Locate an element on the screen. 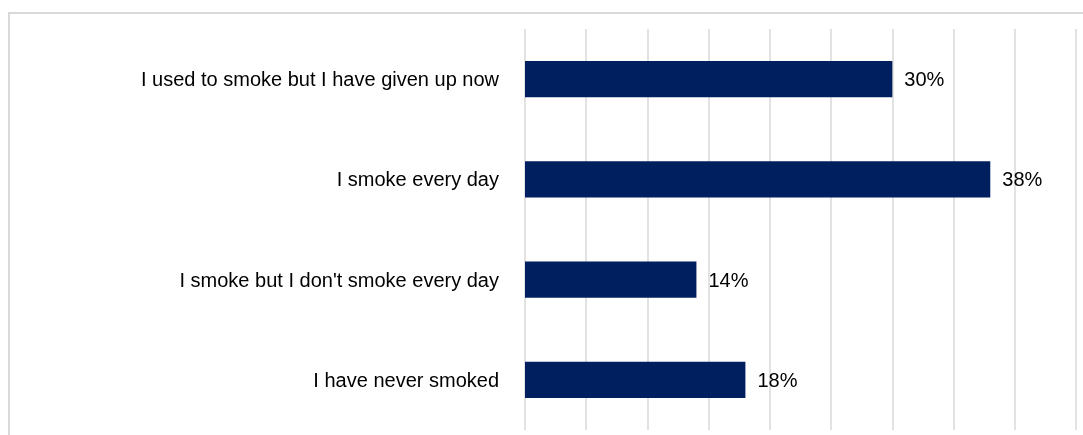  data-label: 30% is located at coordinates (924, 79).